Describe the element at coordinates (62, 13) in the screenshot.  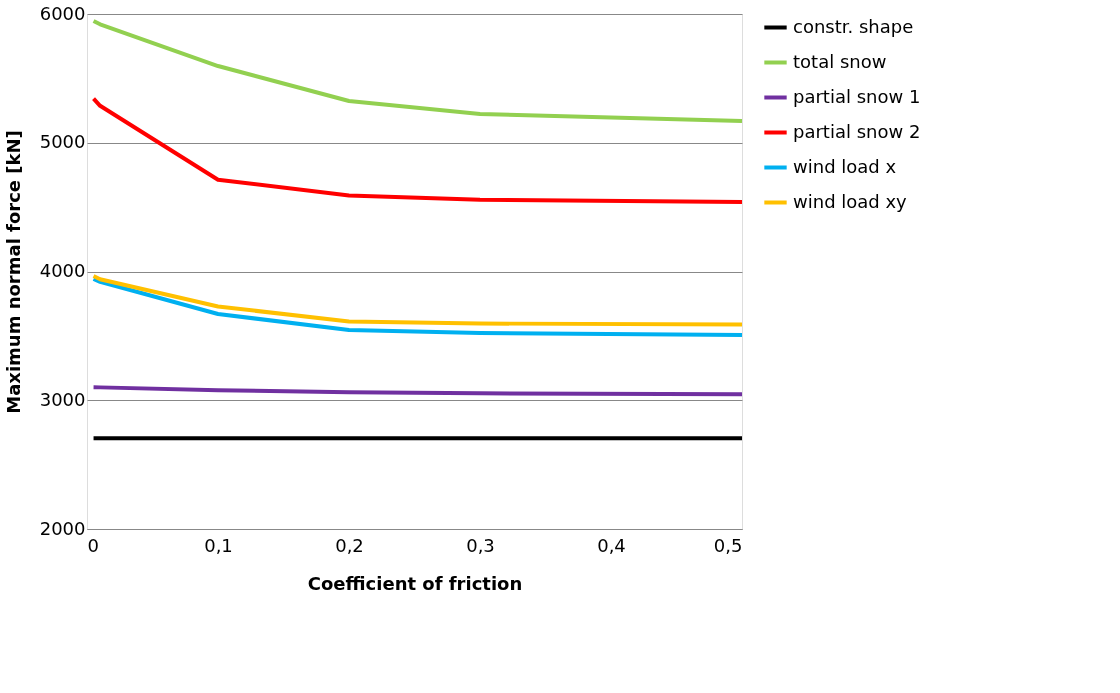
I see `y-tick-label: 6000` at that location.